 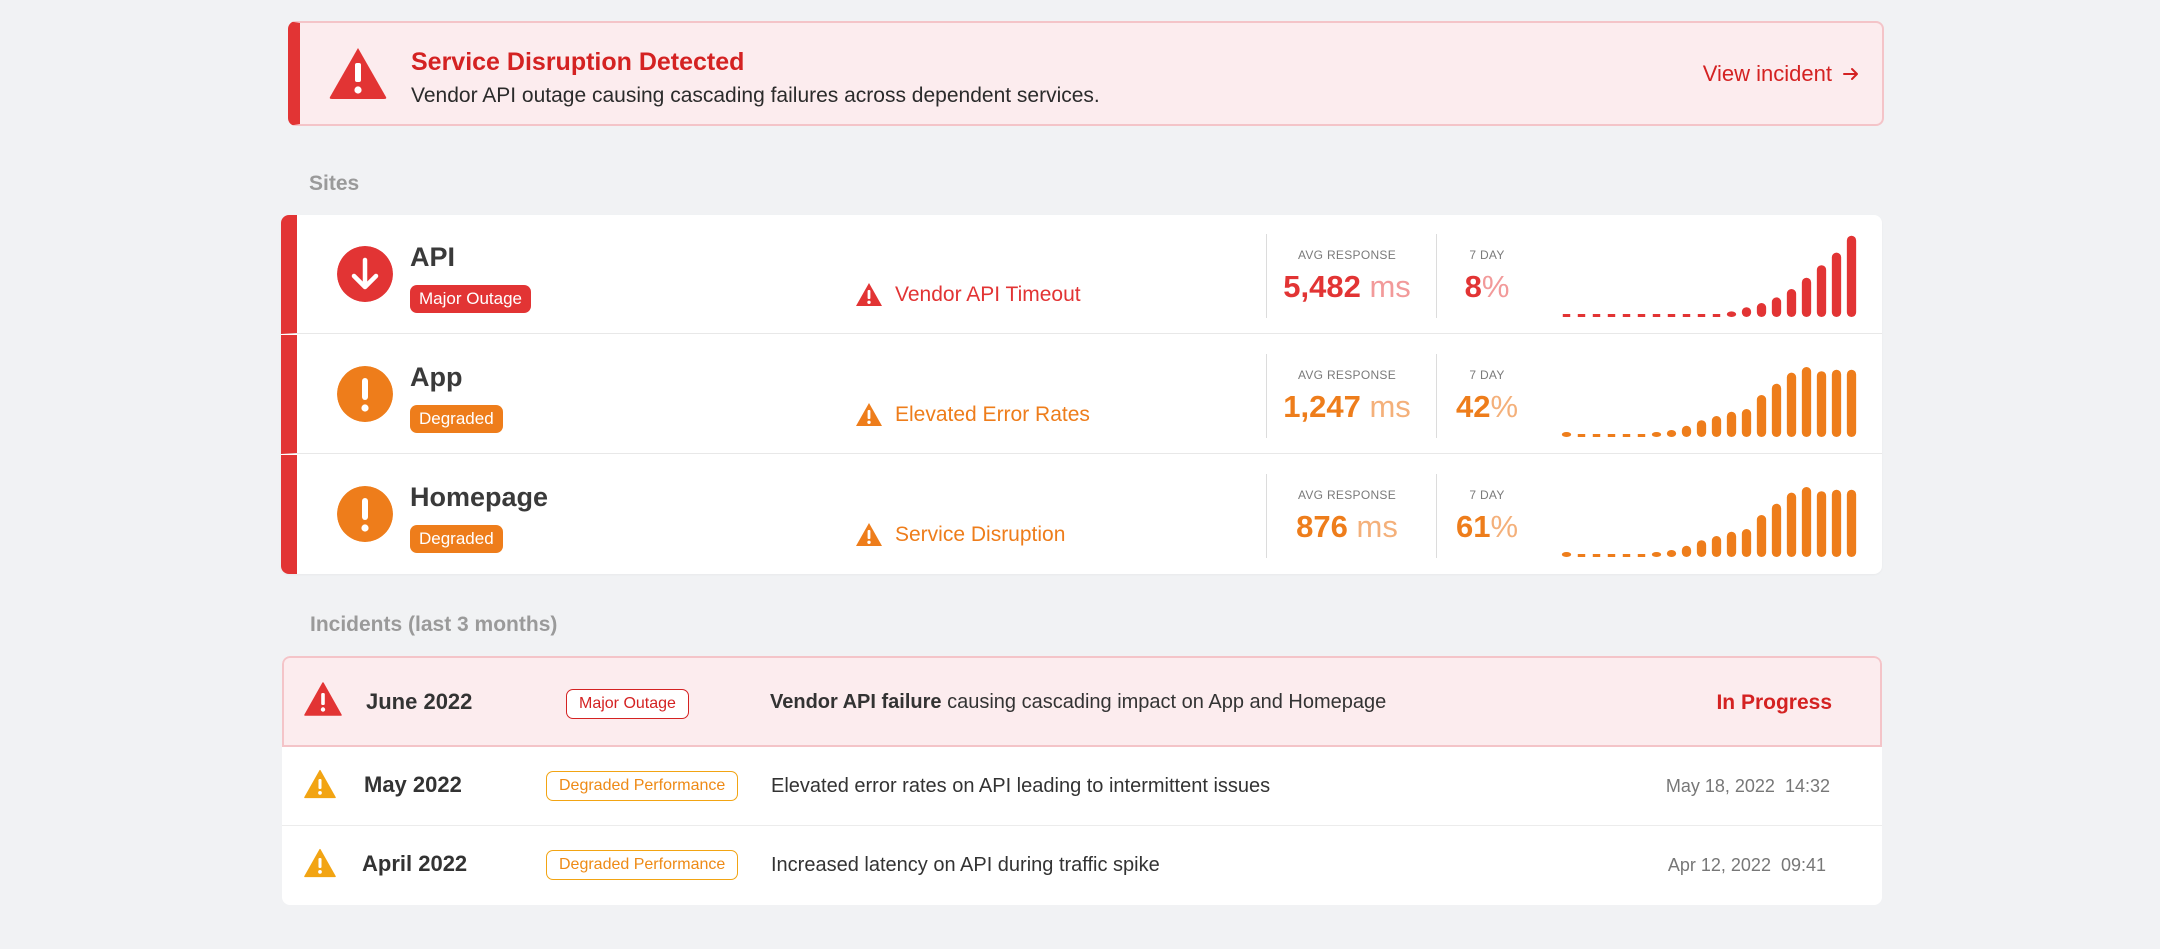 I want to click on arrow-right-icon, so click(x=1850, y=74).